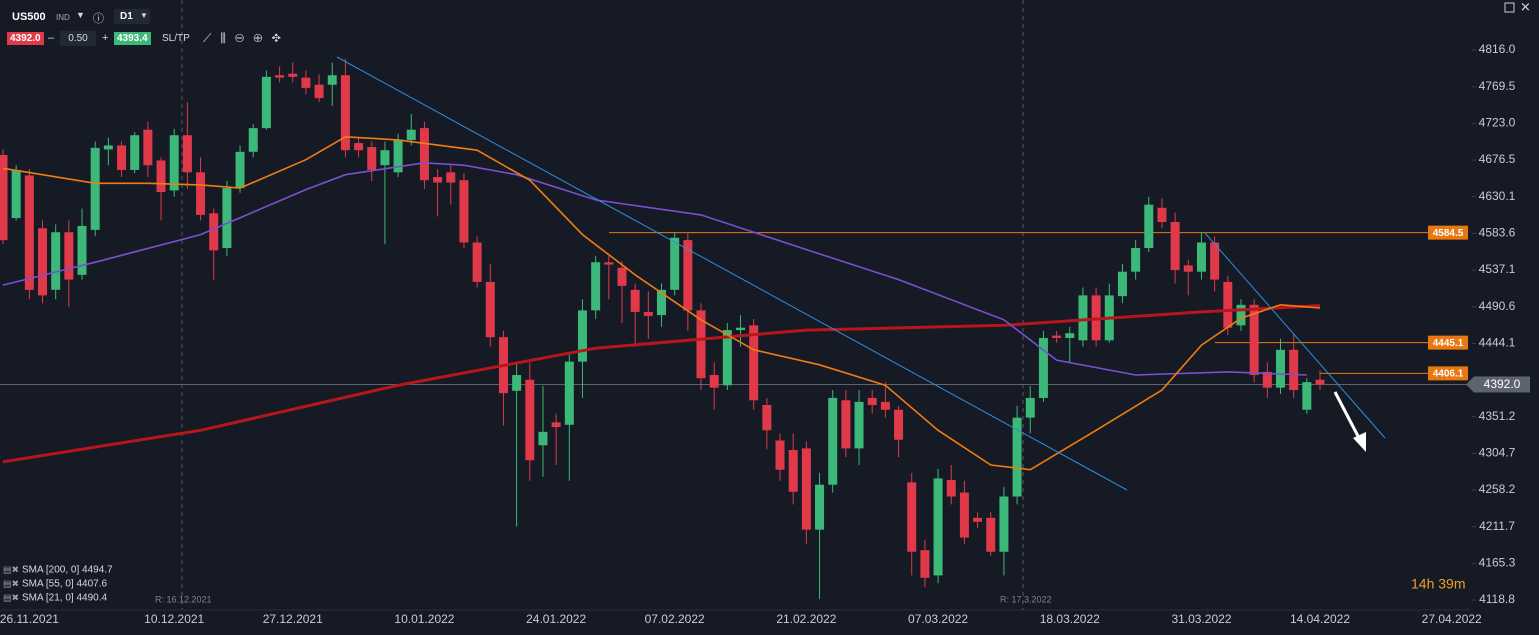  I want to click on marker-label: R: 16.12.2021, so click(183, 599).